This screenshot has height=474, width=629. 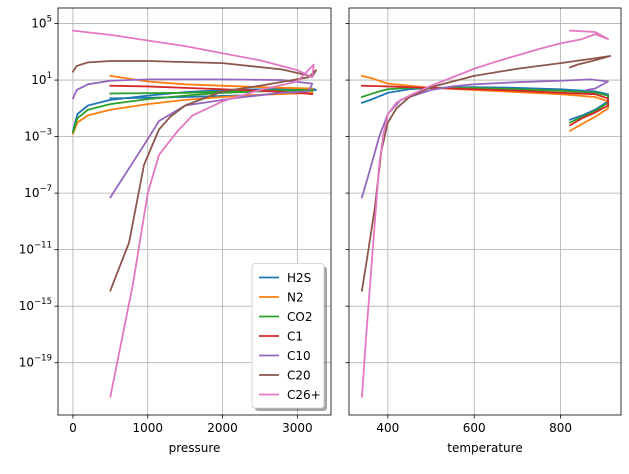 I want to click on y-tick-label-exponent: −15, so click(x=43, y=302).